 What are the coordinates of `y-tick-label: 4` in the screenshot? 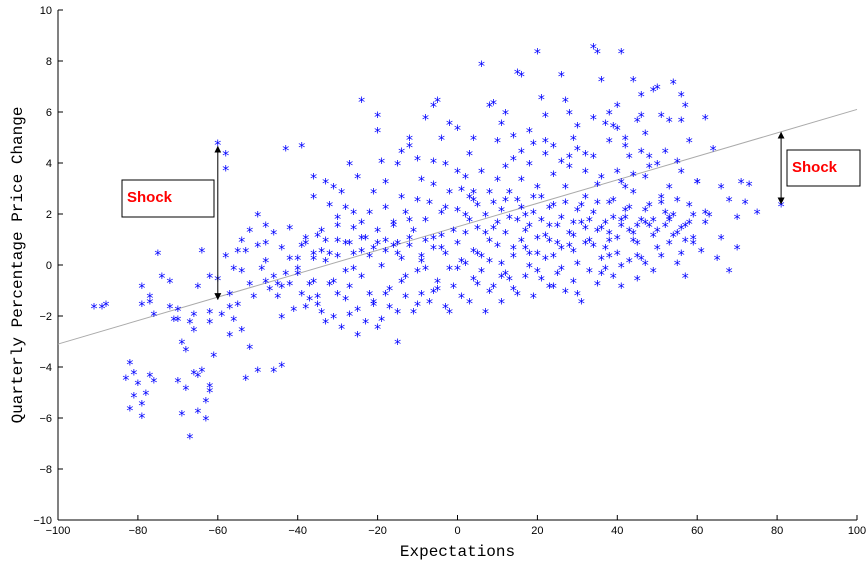 It's located at (49, 164).